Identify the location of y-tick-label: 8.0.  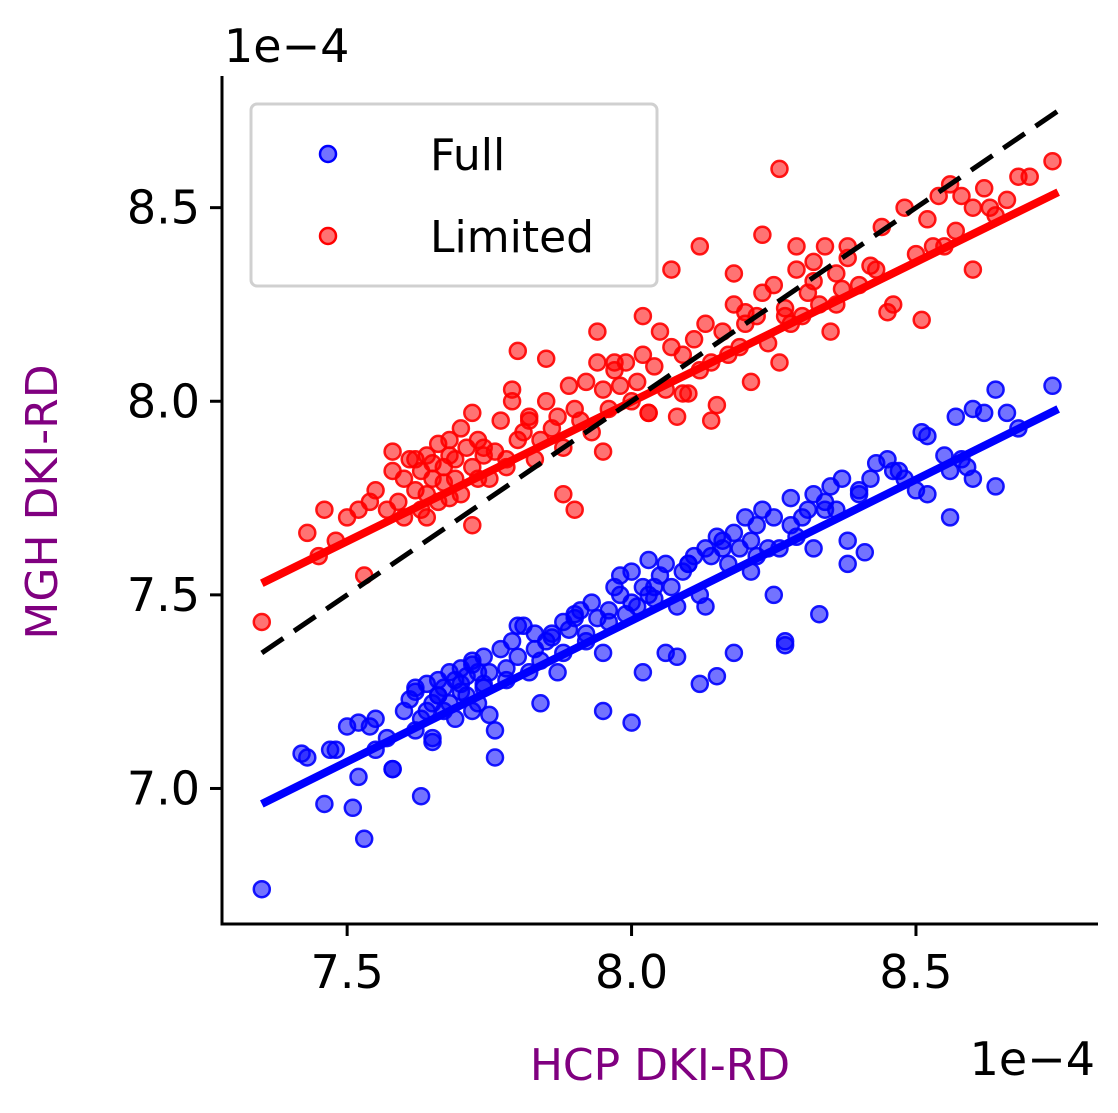
(163, 401).